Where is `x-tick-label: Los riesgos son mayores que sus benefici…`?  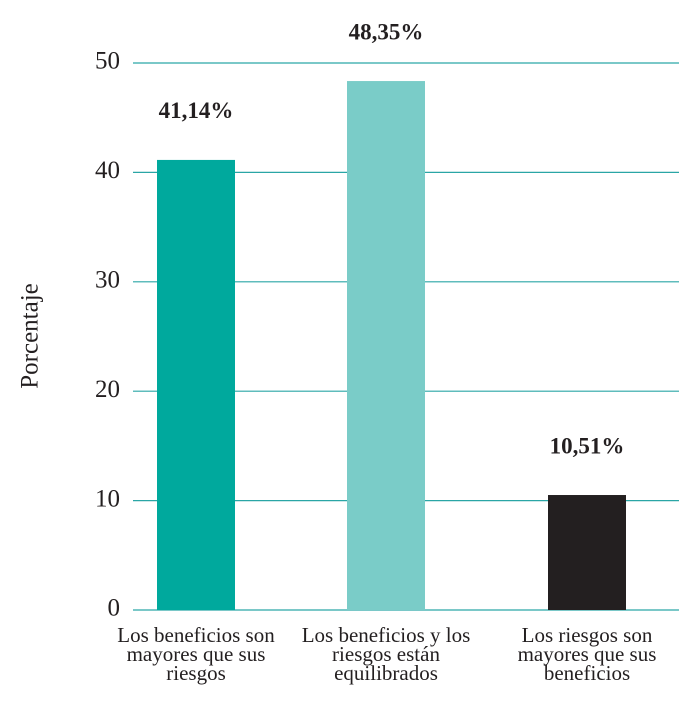
x-tick-label: Los riesgos son mayores que sus benefici… is located at coordinates (587, 654).